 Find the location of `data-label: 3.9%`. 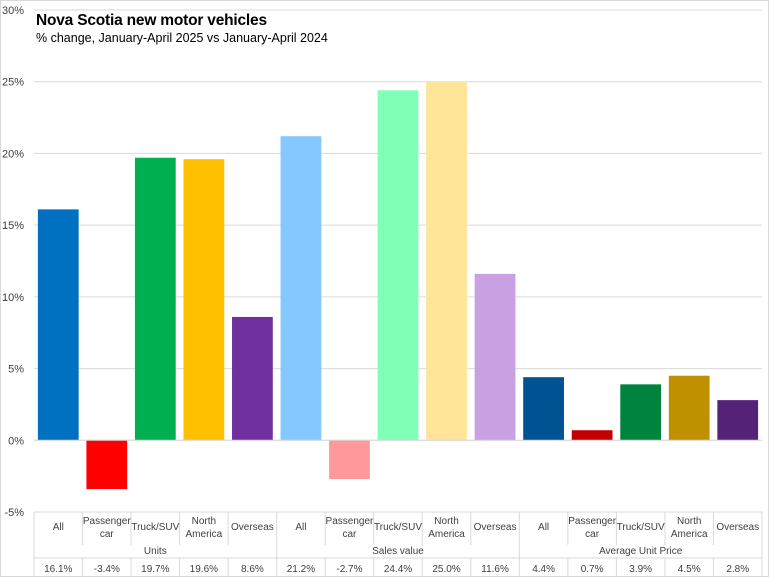

data-label: 3.9% is located at coordinates (640, 569).